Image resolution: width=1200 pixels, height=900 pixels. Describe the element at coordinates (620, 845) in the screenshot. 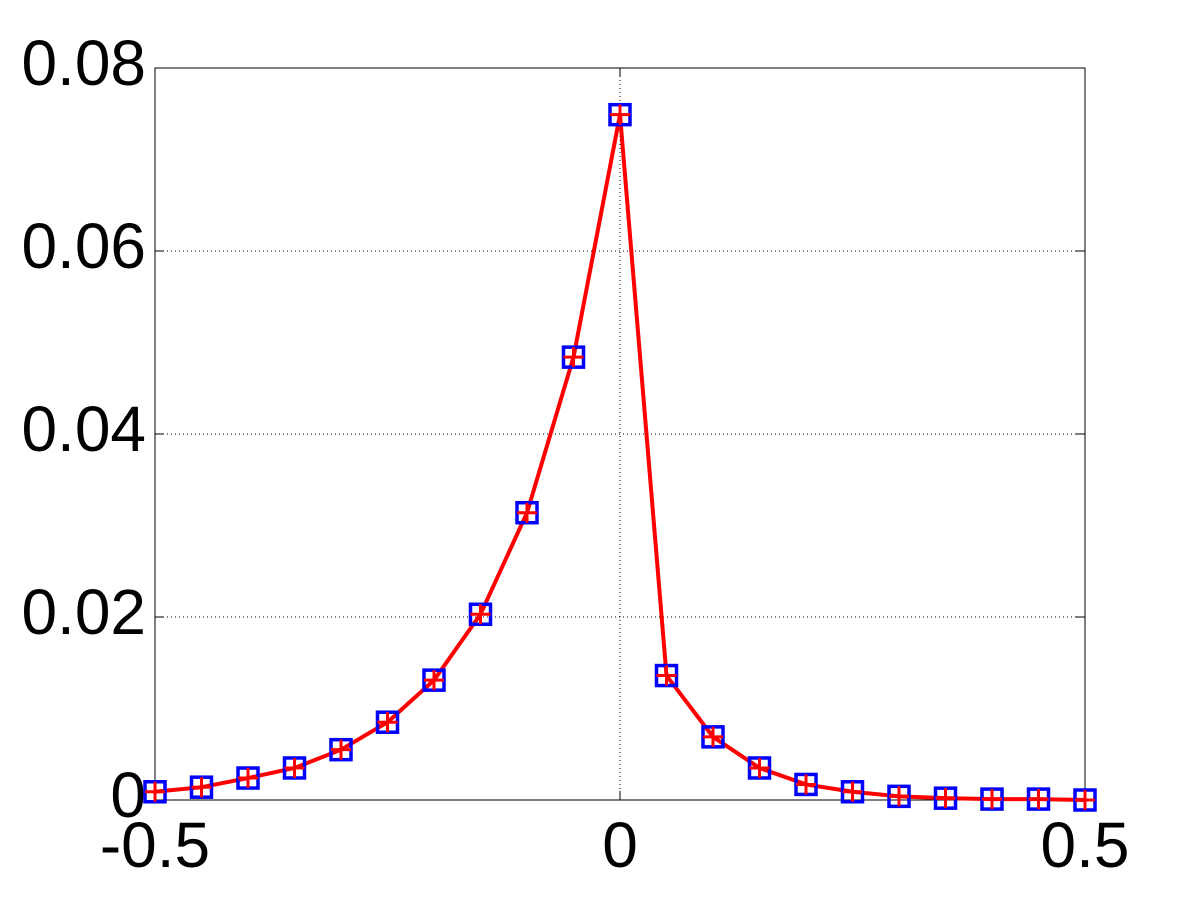

I see `x-tick-label: 0` at that location.